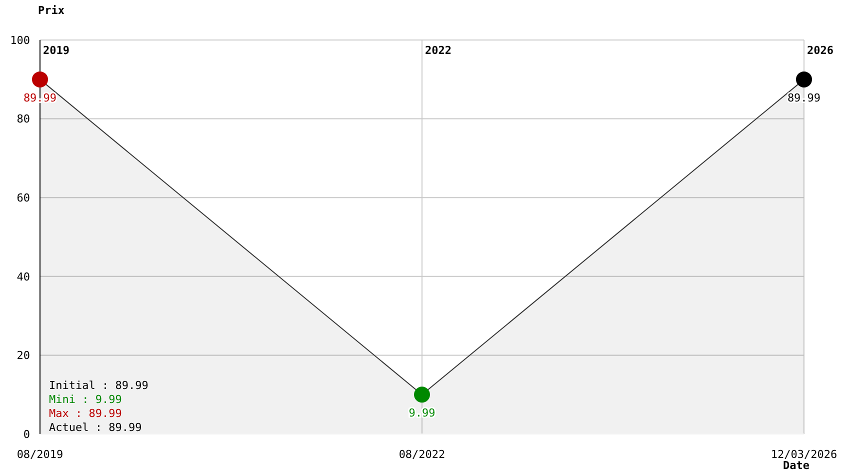 The height and width of the screenshot is (474, 844). What do you see at coordinates (796, 465) in the screenshot?
I see `x-axis-title: Date` at bounding box center [796, 465].